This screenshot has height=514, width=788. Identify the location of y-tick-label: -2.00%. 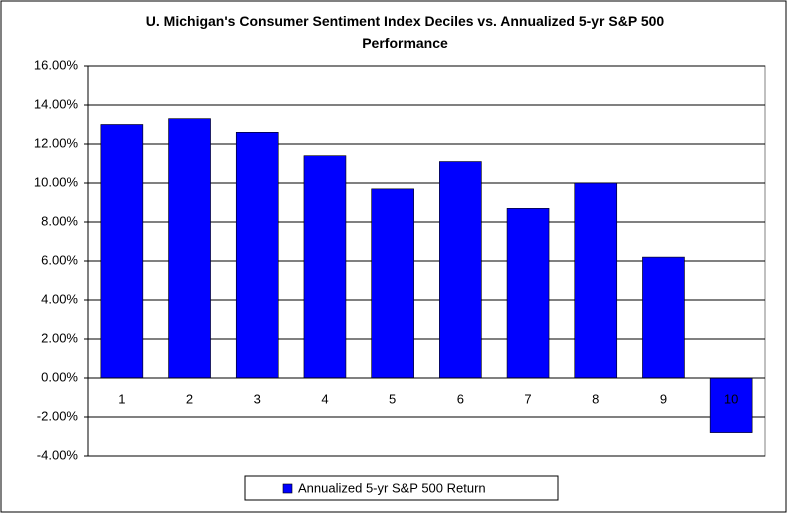
(58, 415).